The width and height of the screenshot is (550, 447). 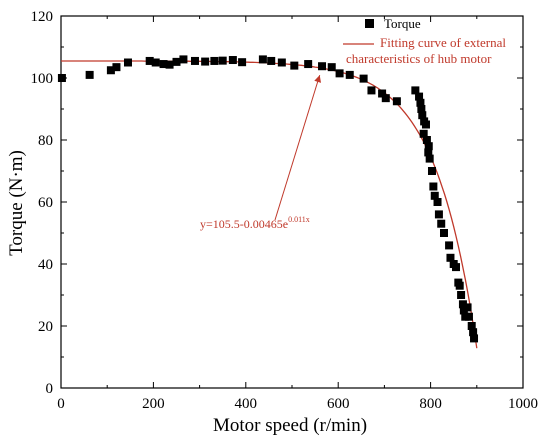 What do you see at coordinates (42, 79) in the screenshot?
I see `y-tick-label: 100` at bounding box center [42, 79].